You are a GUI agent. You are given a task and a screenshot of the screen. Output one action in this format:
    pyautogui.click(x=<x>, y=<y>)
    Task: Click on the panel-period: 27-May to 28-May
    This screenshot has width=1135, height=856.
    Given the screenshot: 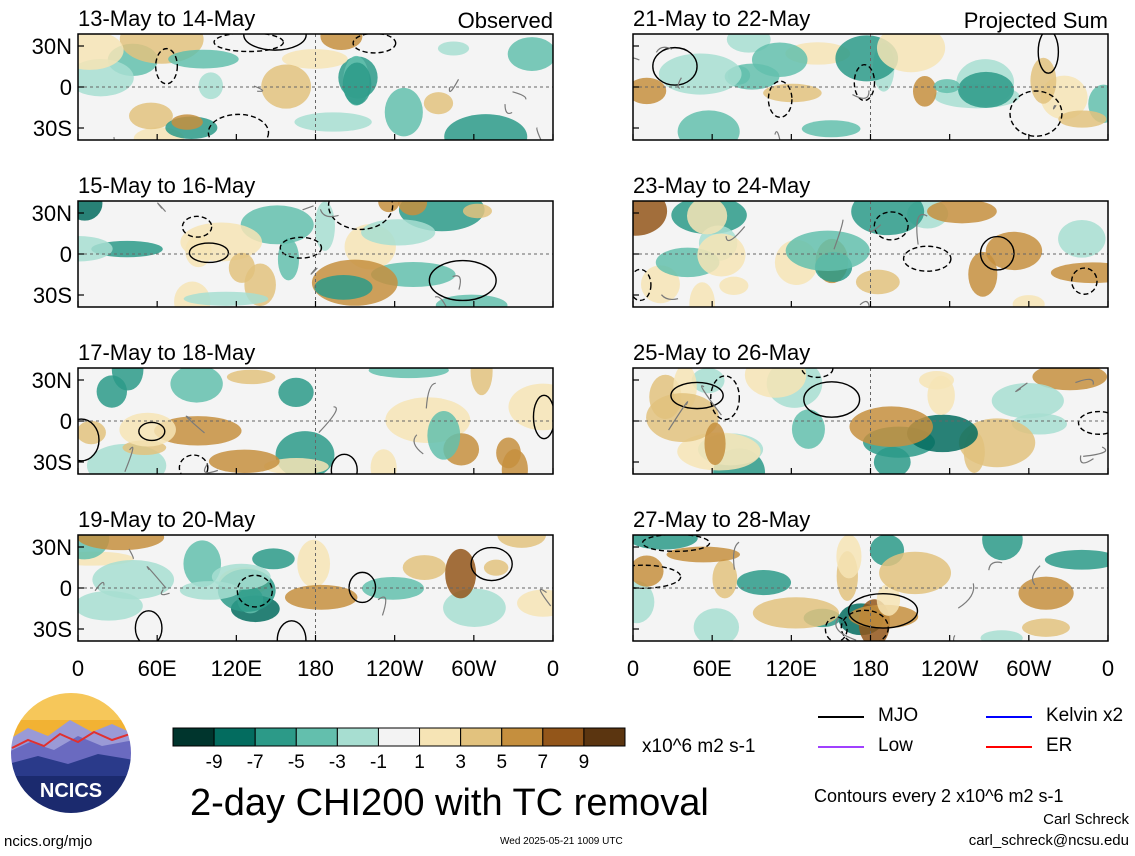 What is the action you would take?
    pyautogui.click(x=721, y=519)
    